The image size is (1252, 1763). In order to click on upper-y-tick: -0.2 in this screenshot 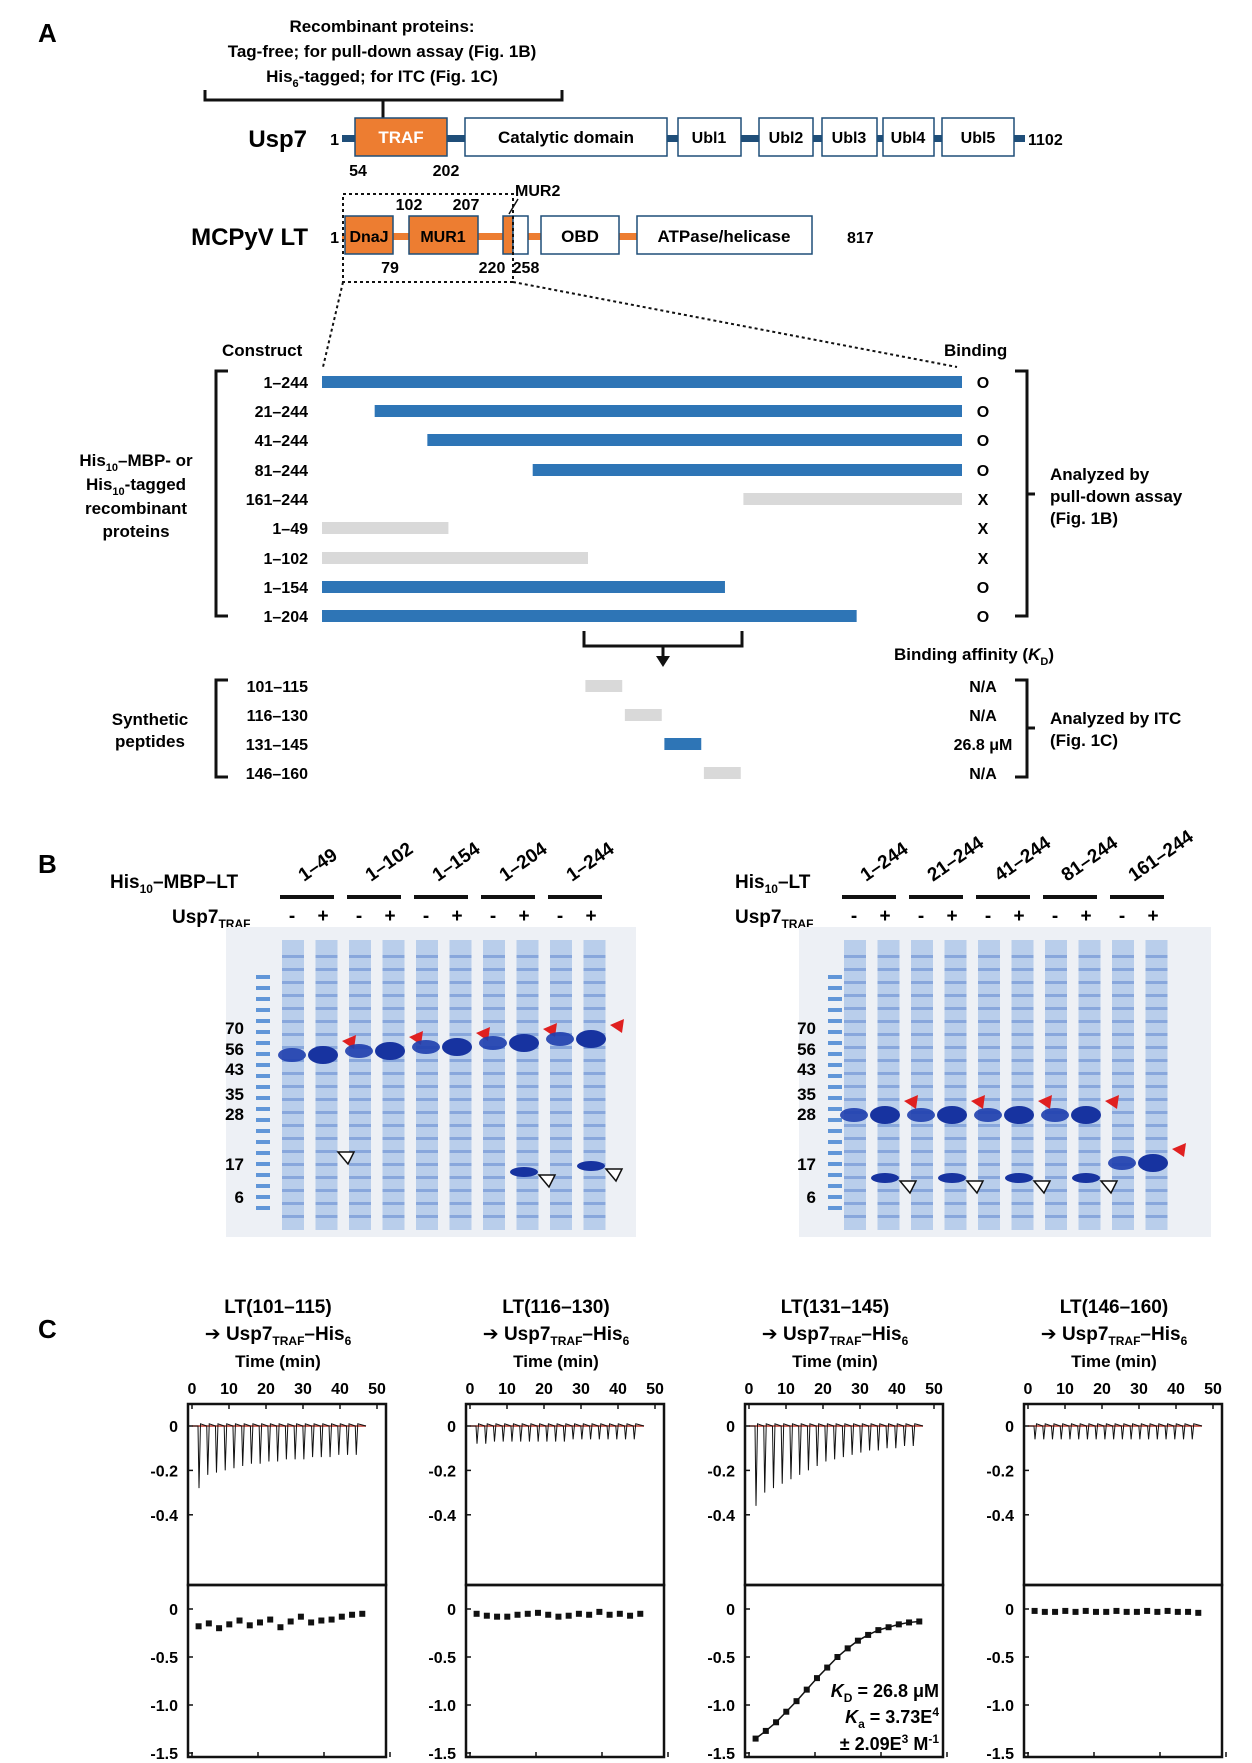, I will do `click(721, 1471)`.